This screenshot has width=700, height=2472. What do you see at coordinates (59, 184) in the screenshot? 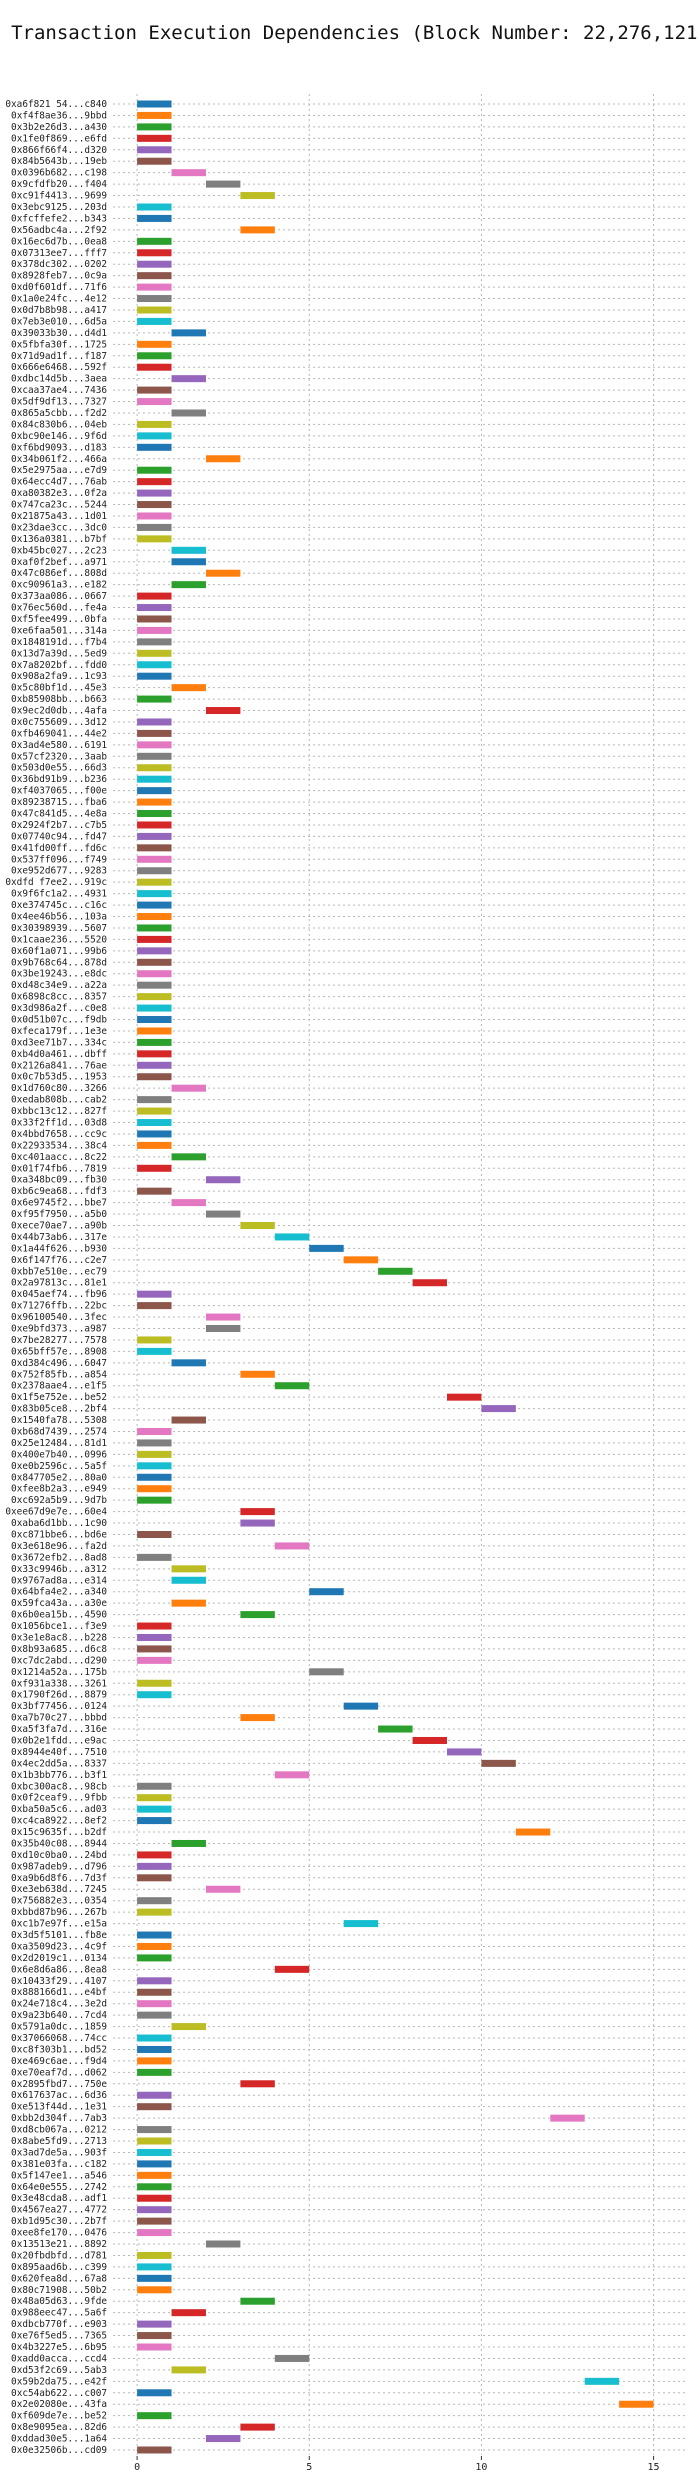
I see `tx-label: 0x9cfdfb20...f404` at bounding box center [59, 184].